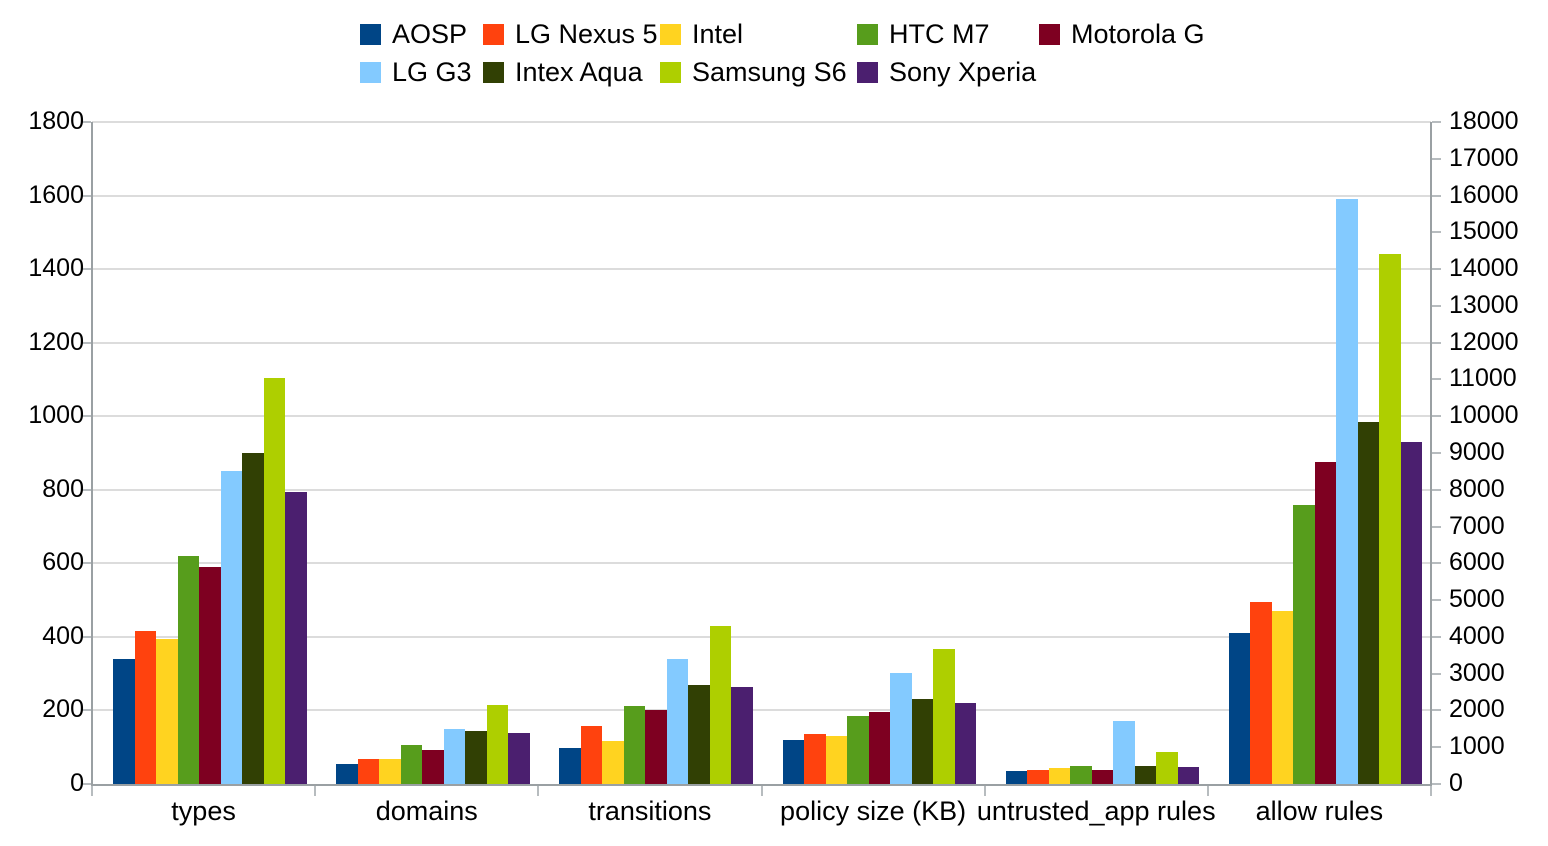 The image size is (1548, 846). I want to click on right-axis-label-17000: 17000, so click(1484, 157).